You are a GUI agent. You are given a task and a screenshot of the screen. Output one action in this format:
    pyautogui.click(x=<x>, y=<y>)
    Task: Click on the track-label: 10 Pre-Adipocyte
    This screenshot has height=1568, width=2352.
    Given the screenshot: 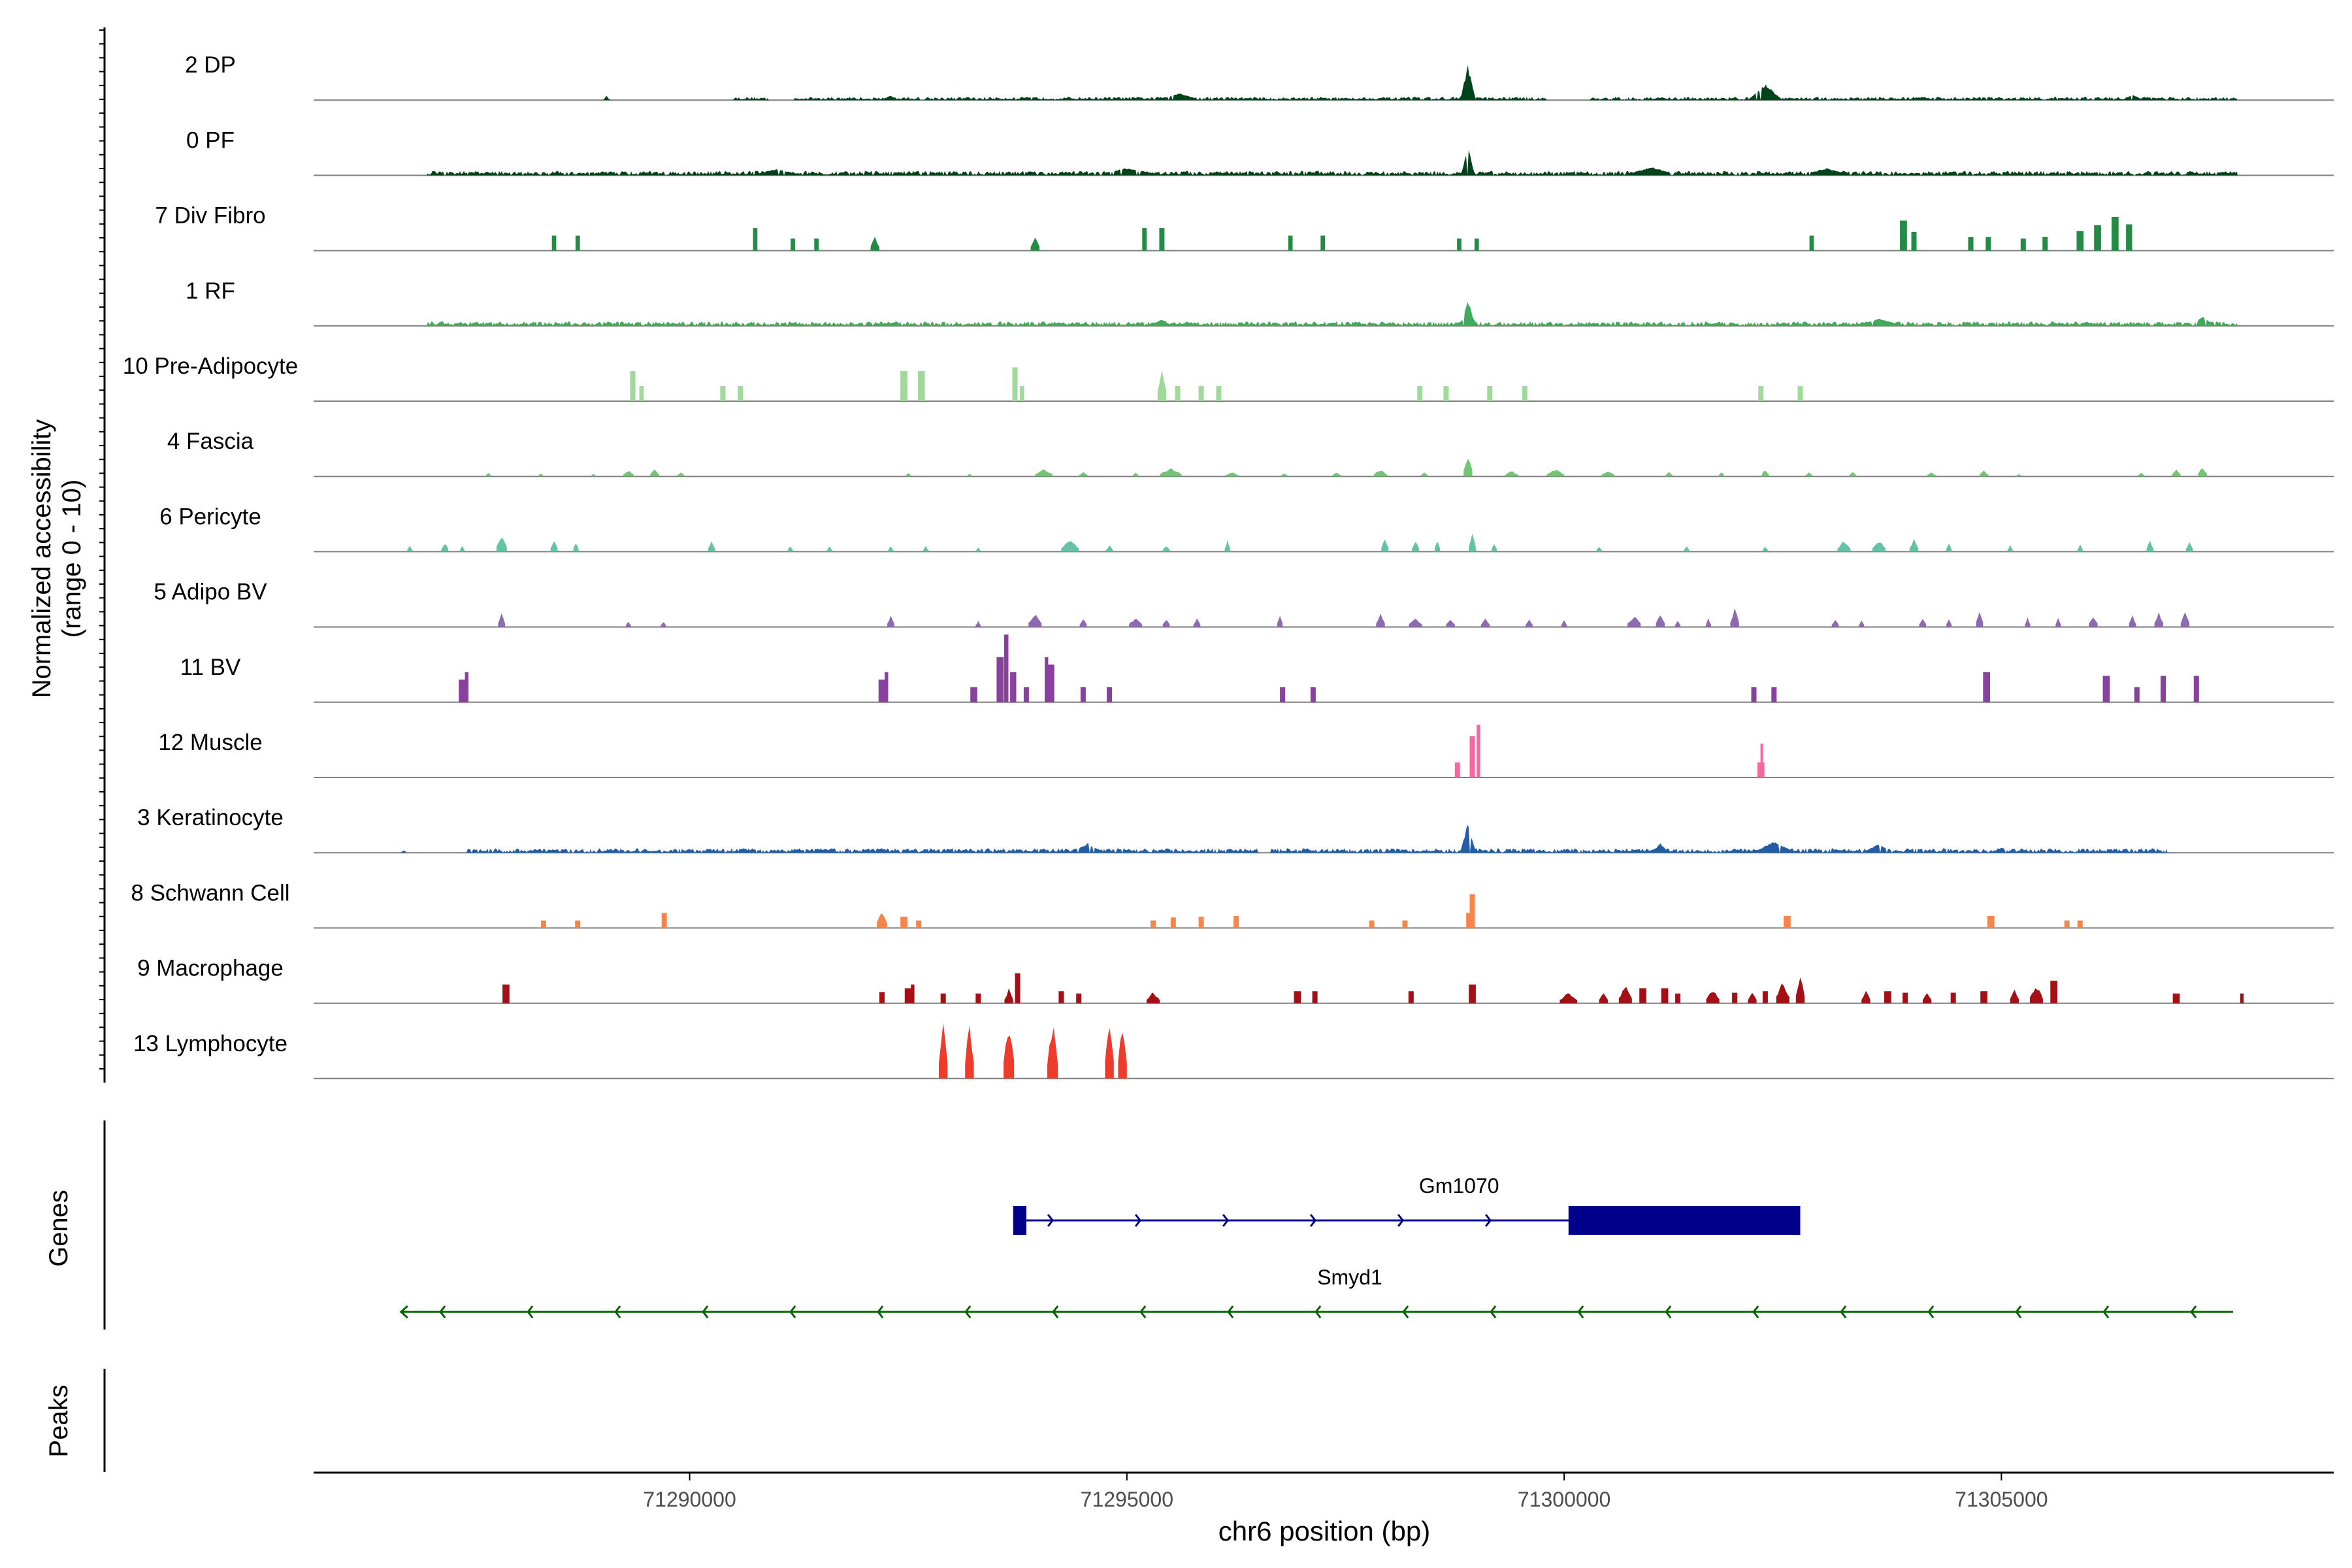 What is the action you would take?
    pyautogui.click(x=210, y=366)
    